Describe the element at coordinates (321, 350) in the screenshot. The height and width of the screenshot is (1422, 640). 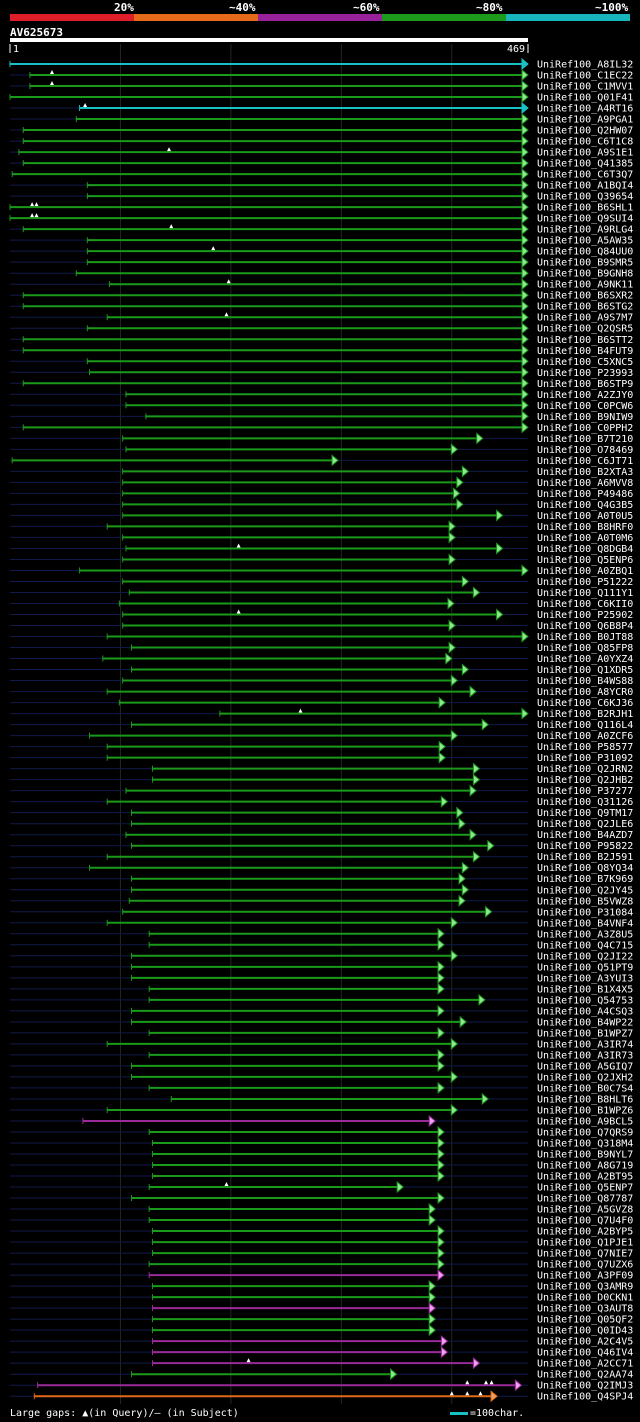
I see `hit-row: UniRef100_B4FUT9` at that location.